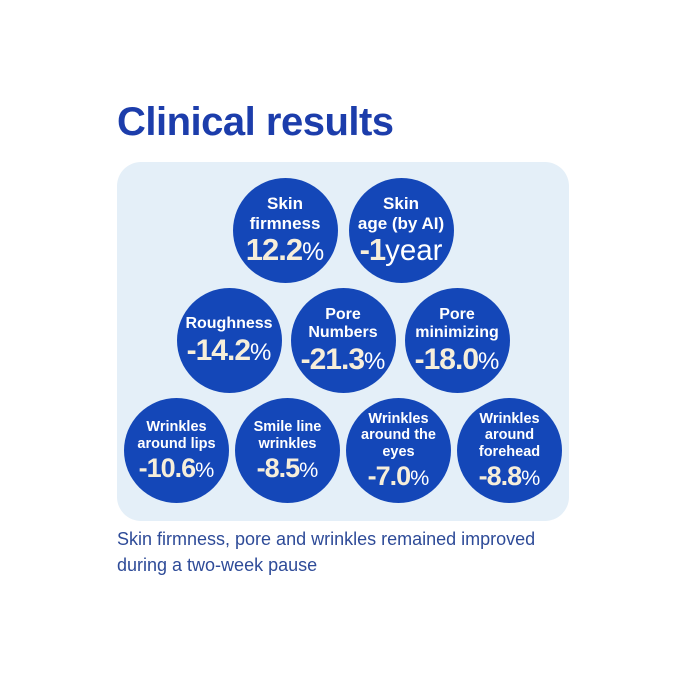  I want to click on stat-label: Pore Numbers, so click(342, 324).